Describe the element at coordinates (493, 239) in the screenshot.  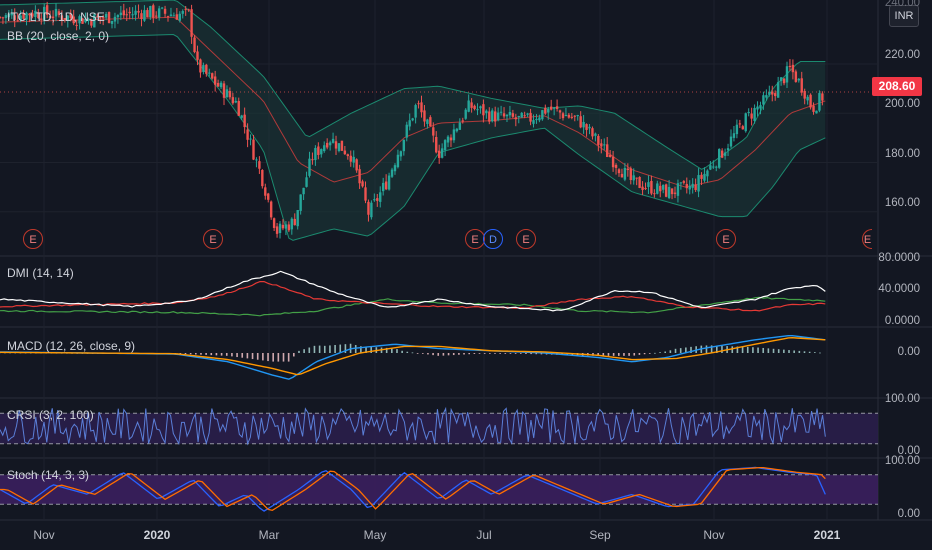
I see `dividend-marker: D` at that location.